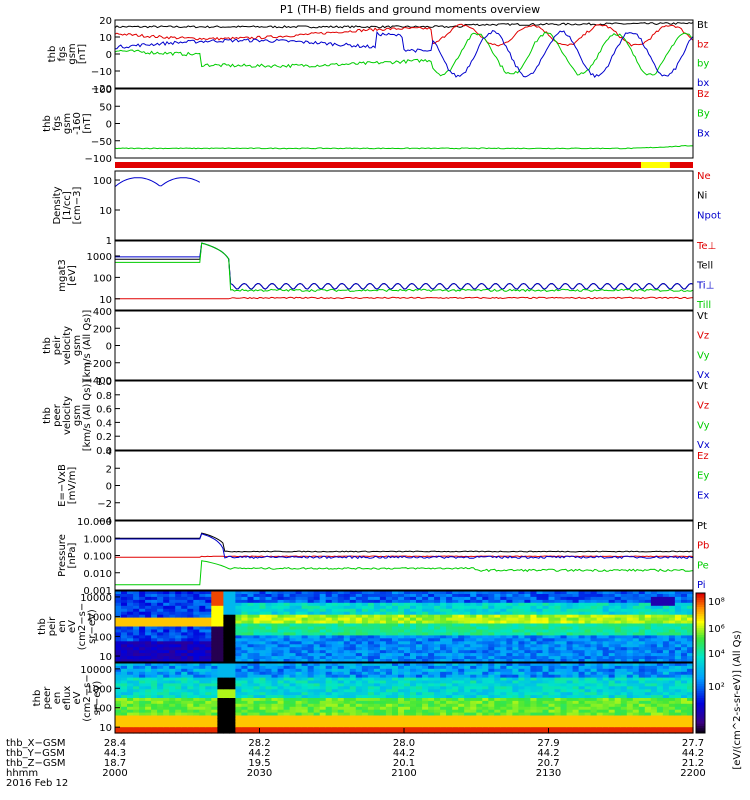 The image size is (750, 800). I want to click on x-tick-label: 2100, so click(403, 773).